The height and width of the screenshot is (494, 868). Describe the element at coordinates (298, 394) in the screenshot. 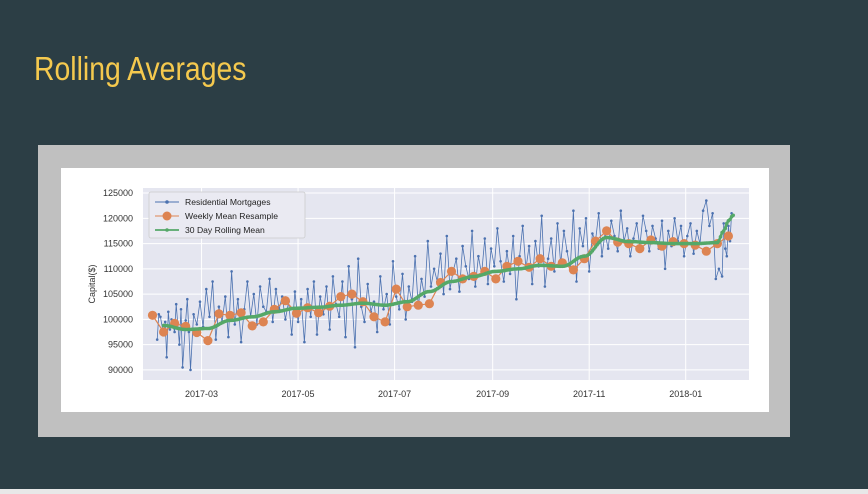

I see `x-tick-label: 2017-05` at that location.